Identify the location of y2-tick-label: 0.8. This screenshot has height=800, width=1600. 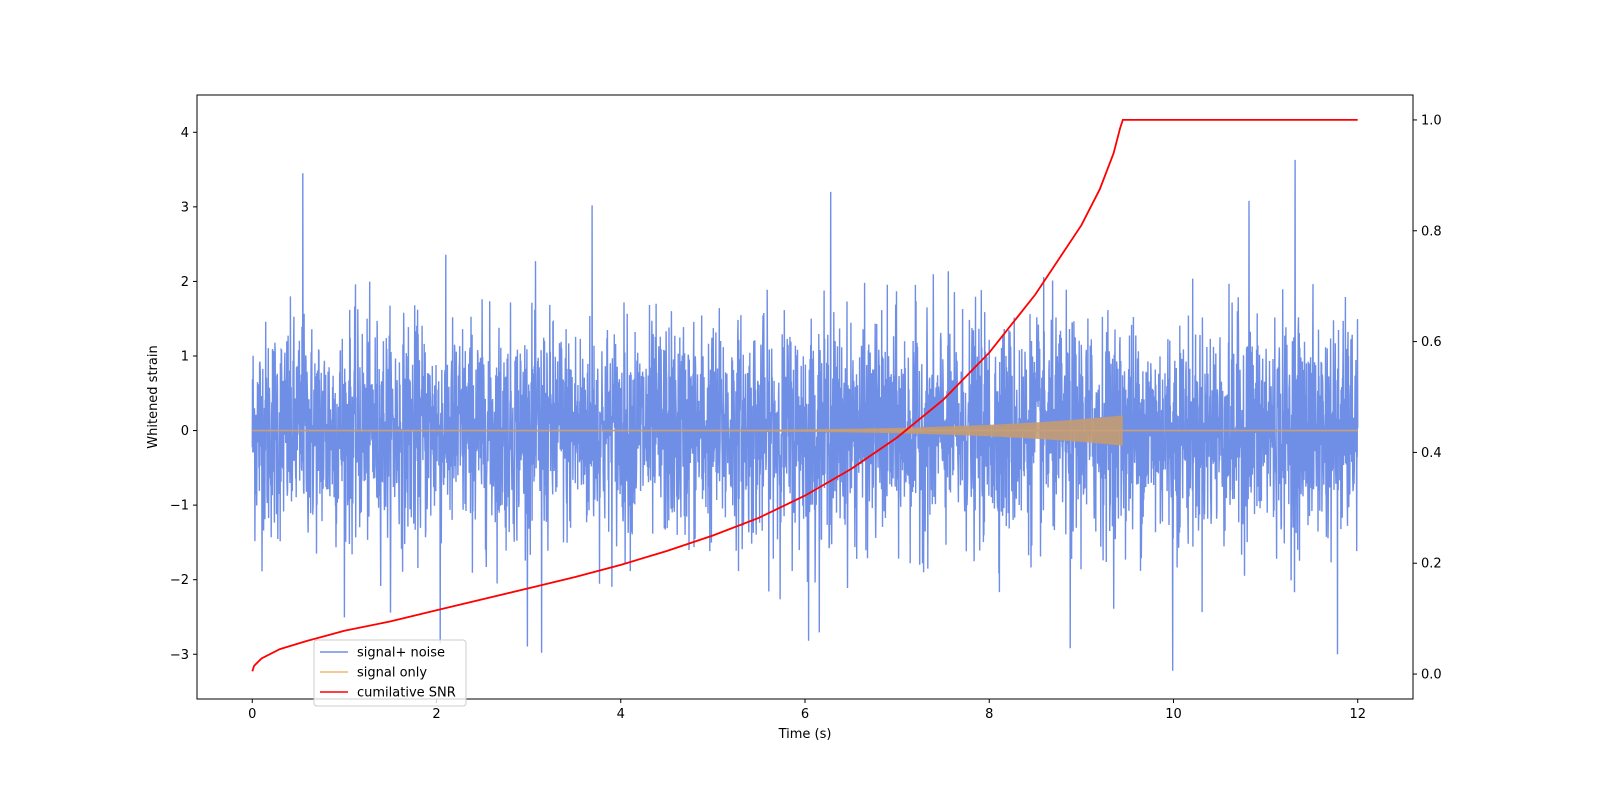
(1431, 231).